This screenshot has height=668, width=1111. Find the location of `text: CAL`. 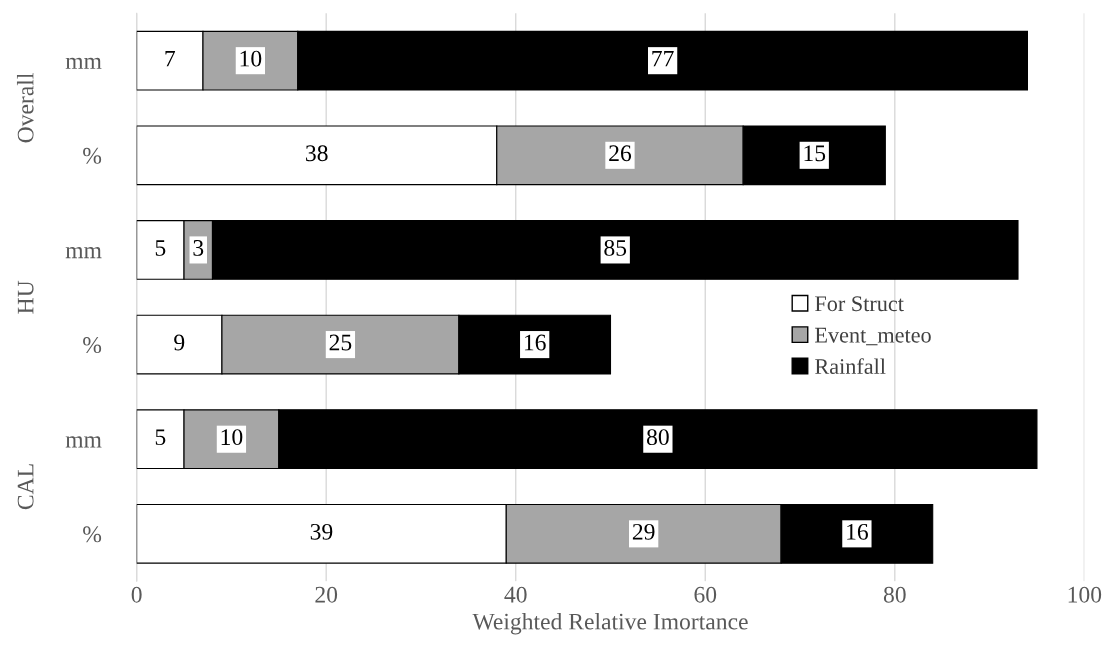

text: CAL is located at coordinates (25, 487).